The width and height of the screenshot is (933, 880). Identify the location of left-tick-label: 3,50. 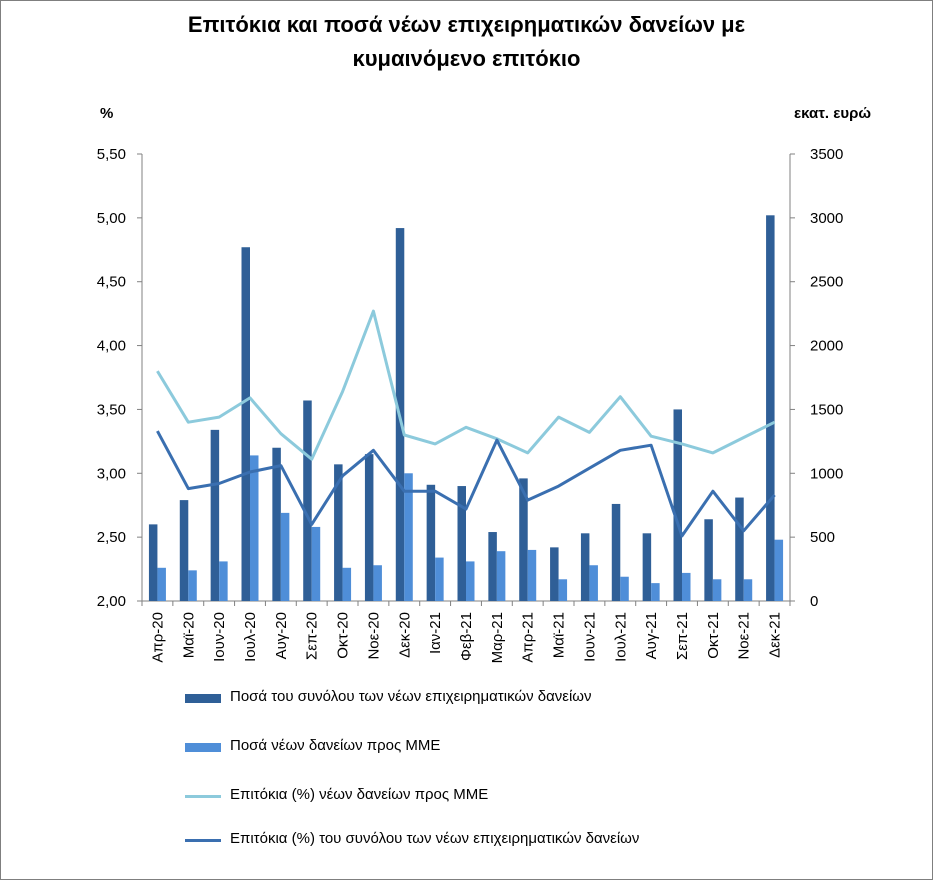
(111, 409).